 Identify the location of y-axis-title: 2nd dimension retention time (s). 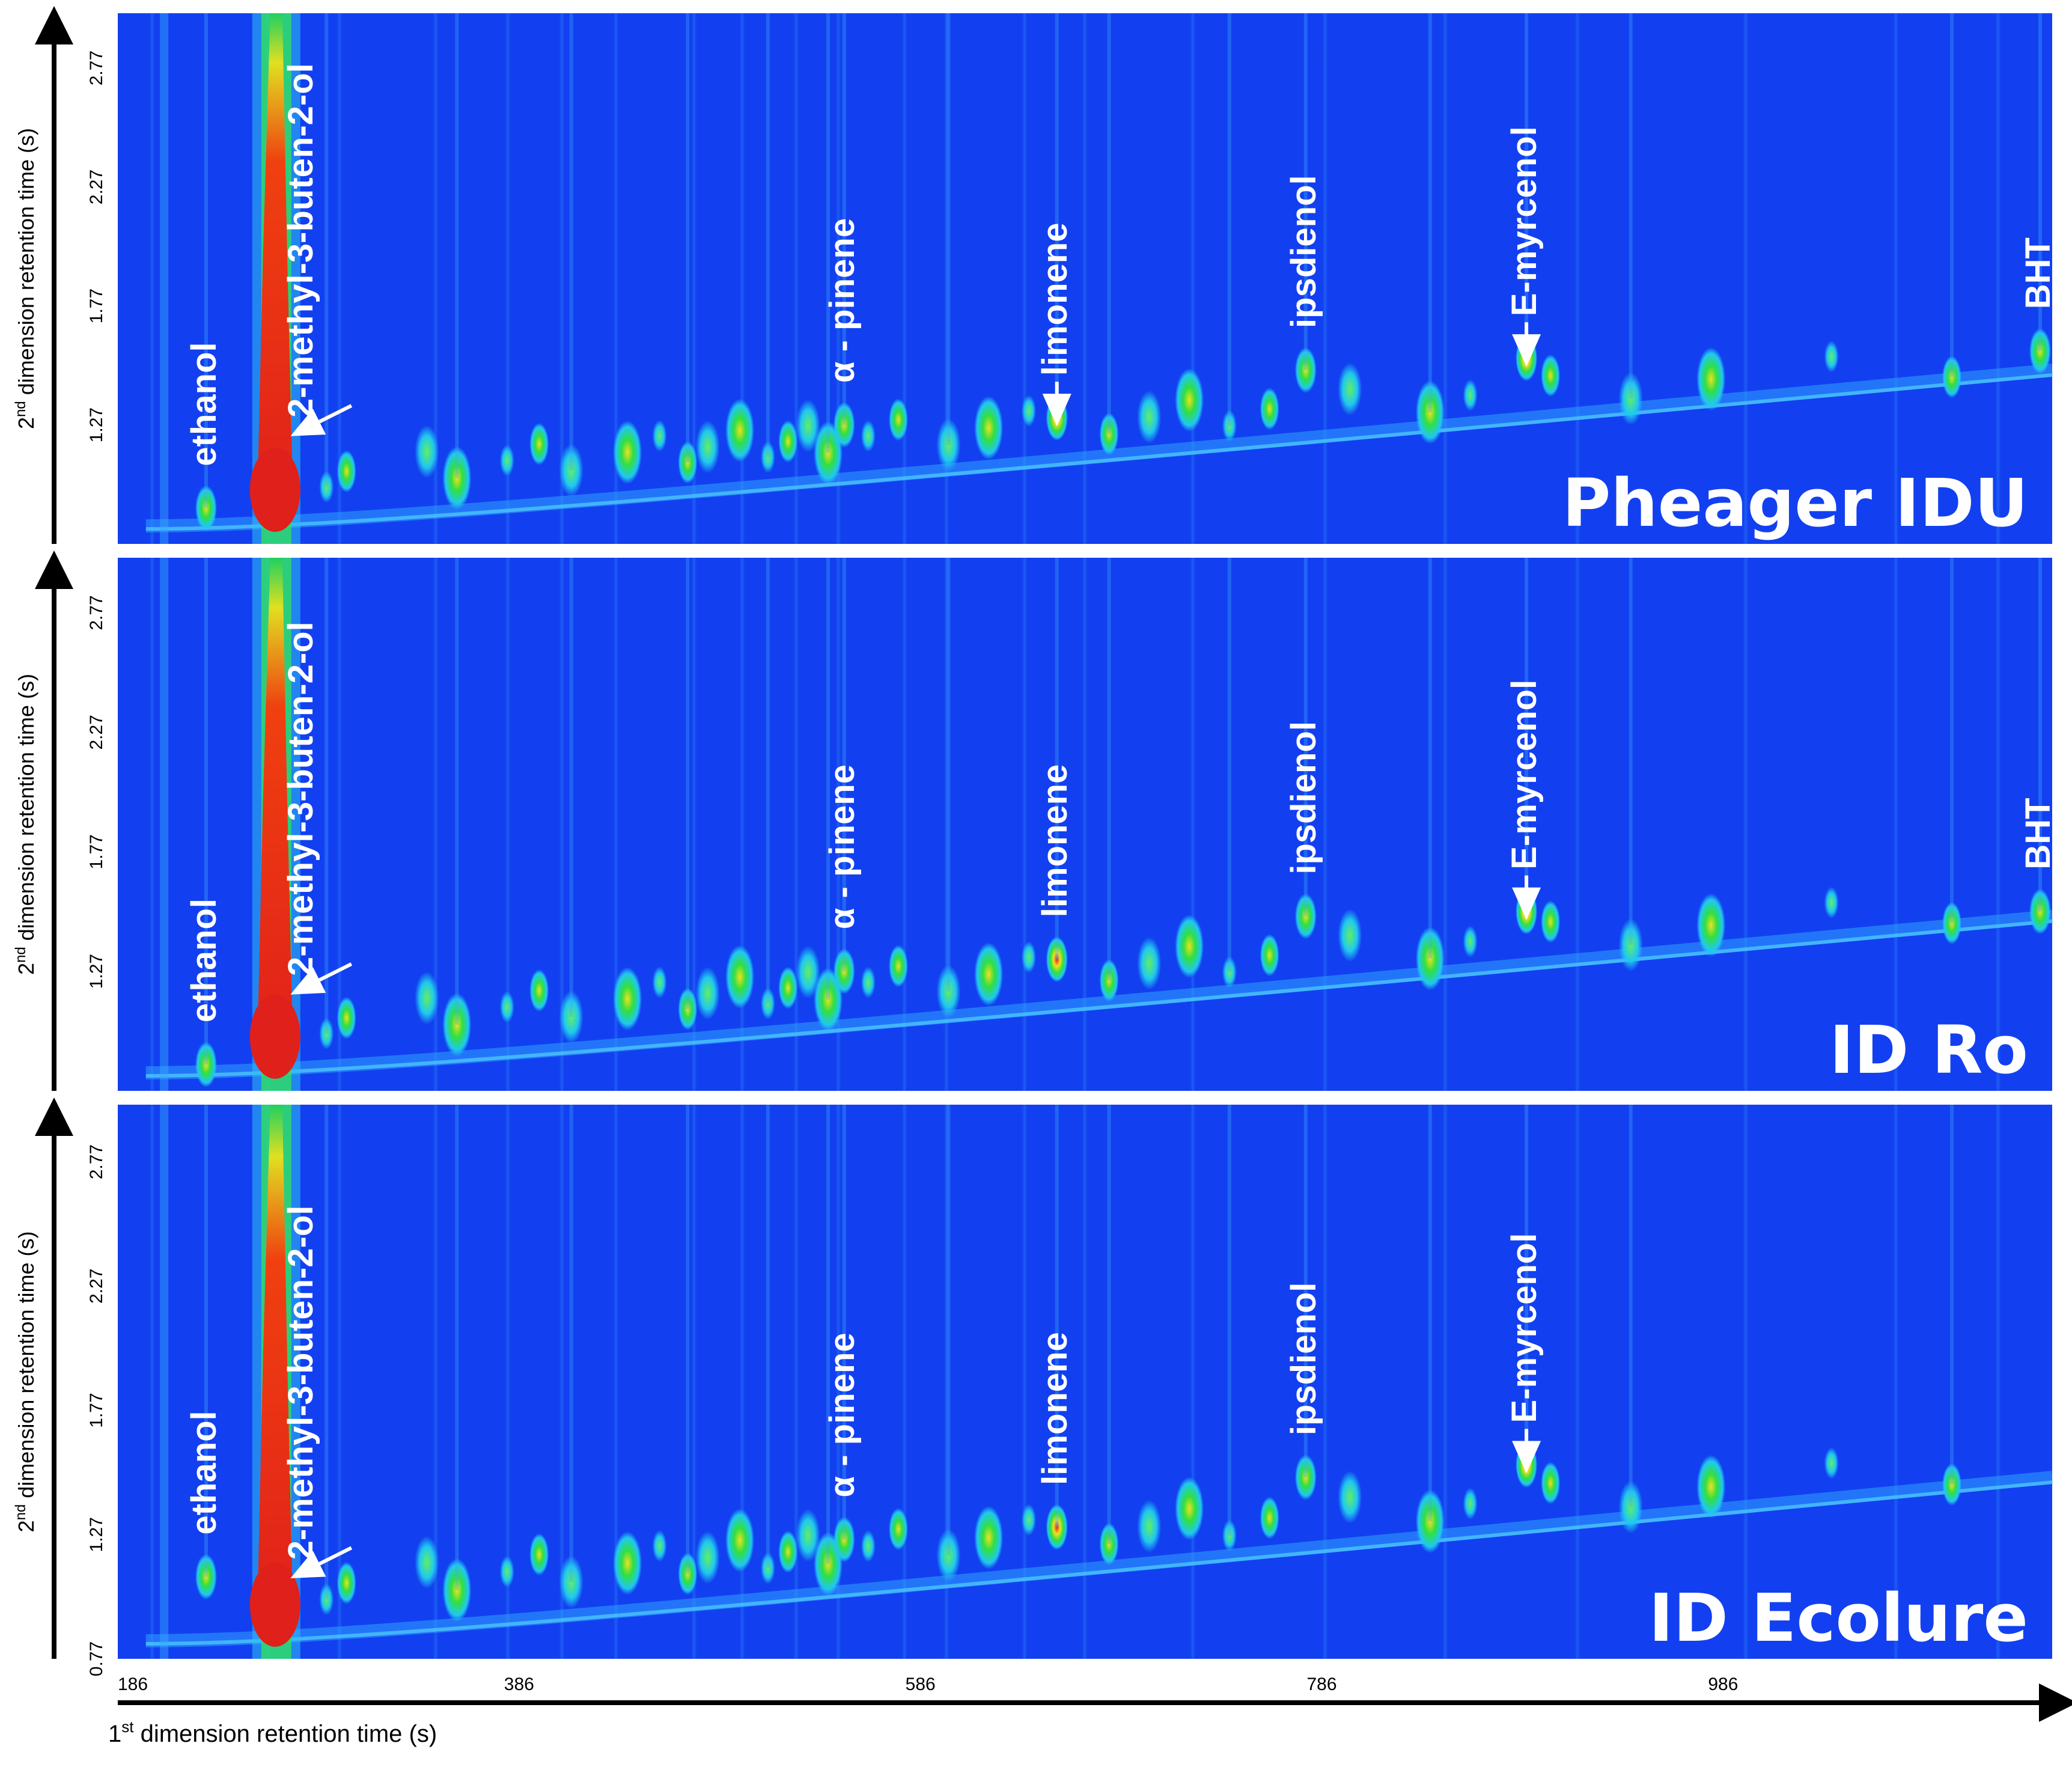
(25, 1382).